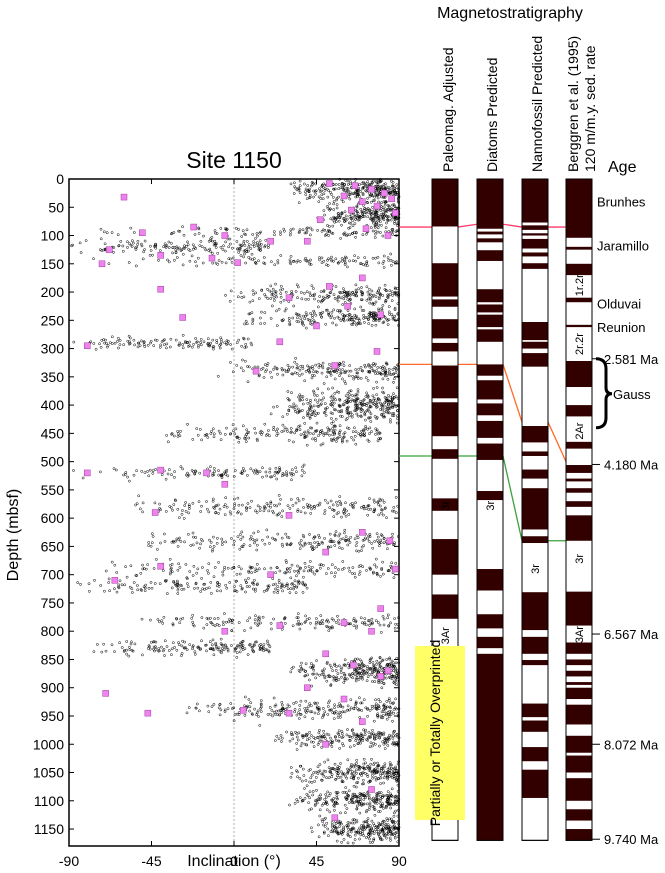 The height and width of the screenshot is (873, 665). What do you see at coordinates (53, 320) in the screenshot?
I see `y-tick-label: 250` at bounding box center [53, 320].